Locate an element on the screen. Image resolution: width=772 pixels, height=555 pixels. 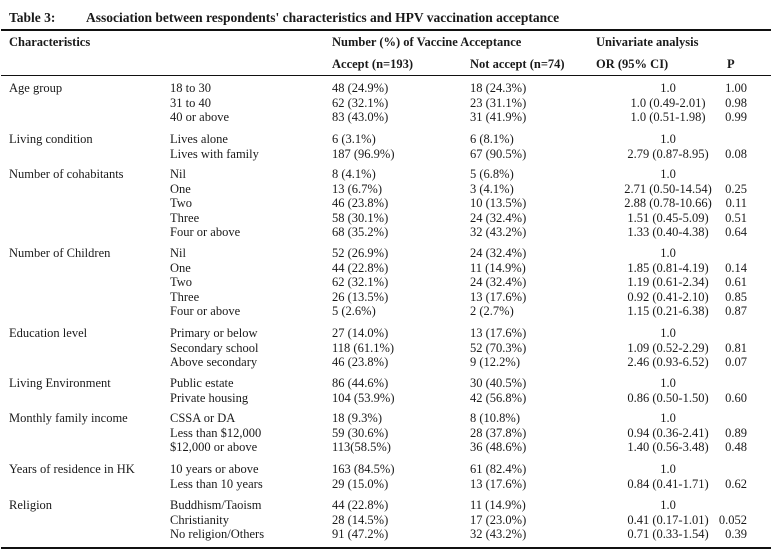
row-accept-count: 29 (15.0%) is located at coordinates (360, 483).